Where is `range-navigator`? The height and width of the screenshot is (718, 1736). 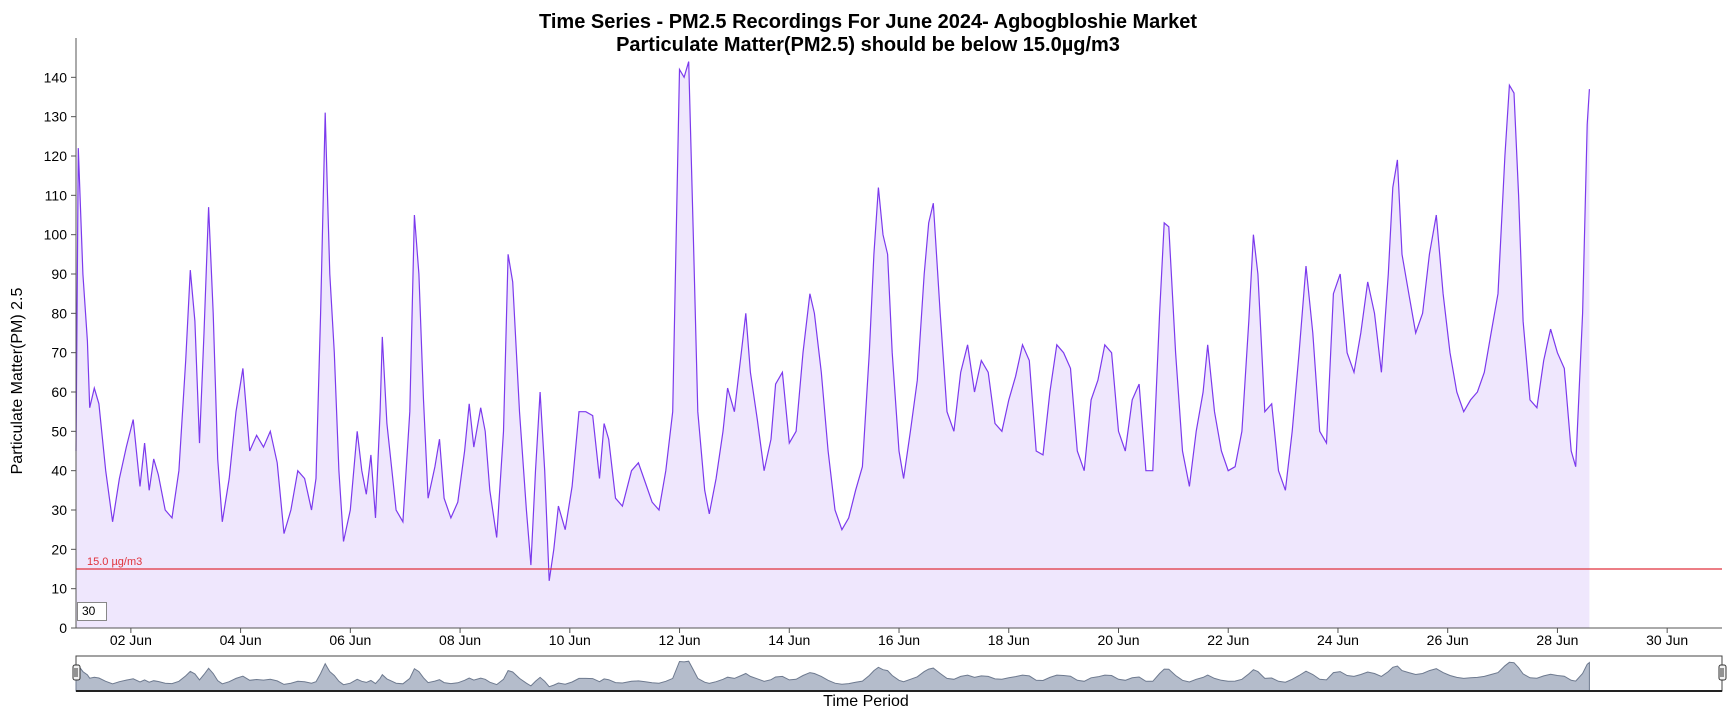
range-navigator is located at coordinates (899, 673).